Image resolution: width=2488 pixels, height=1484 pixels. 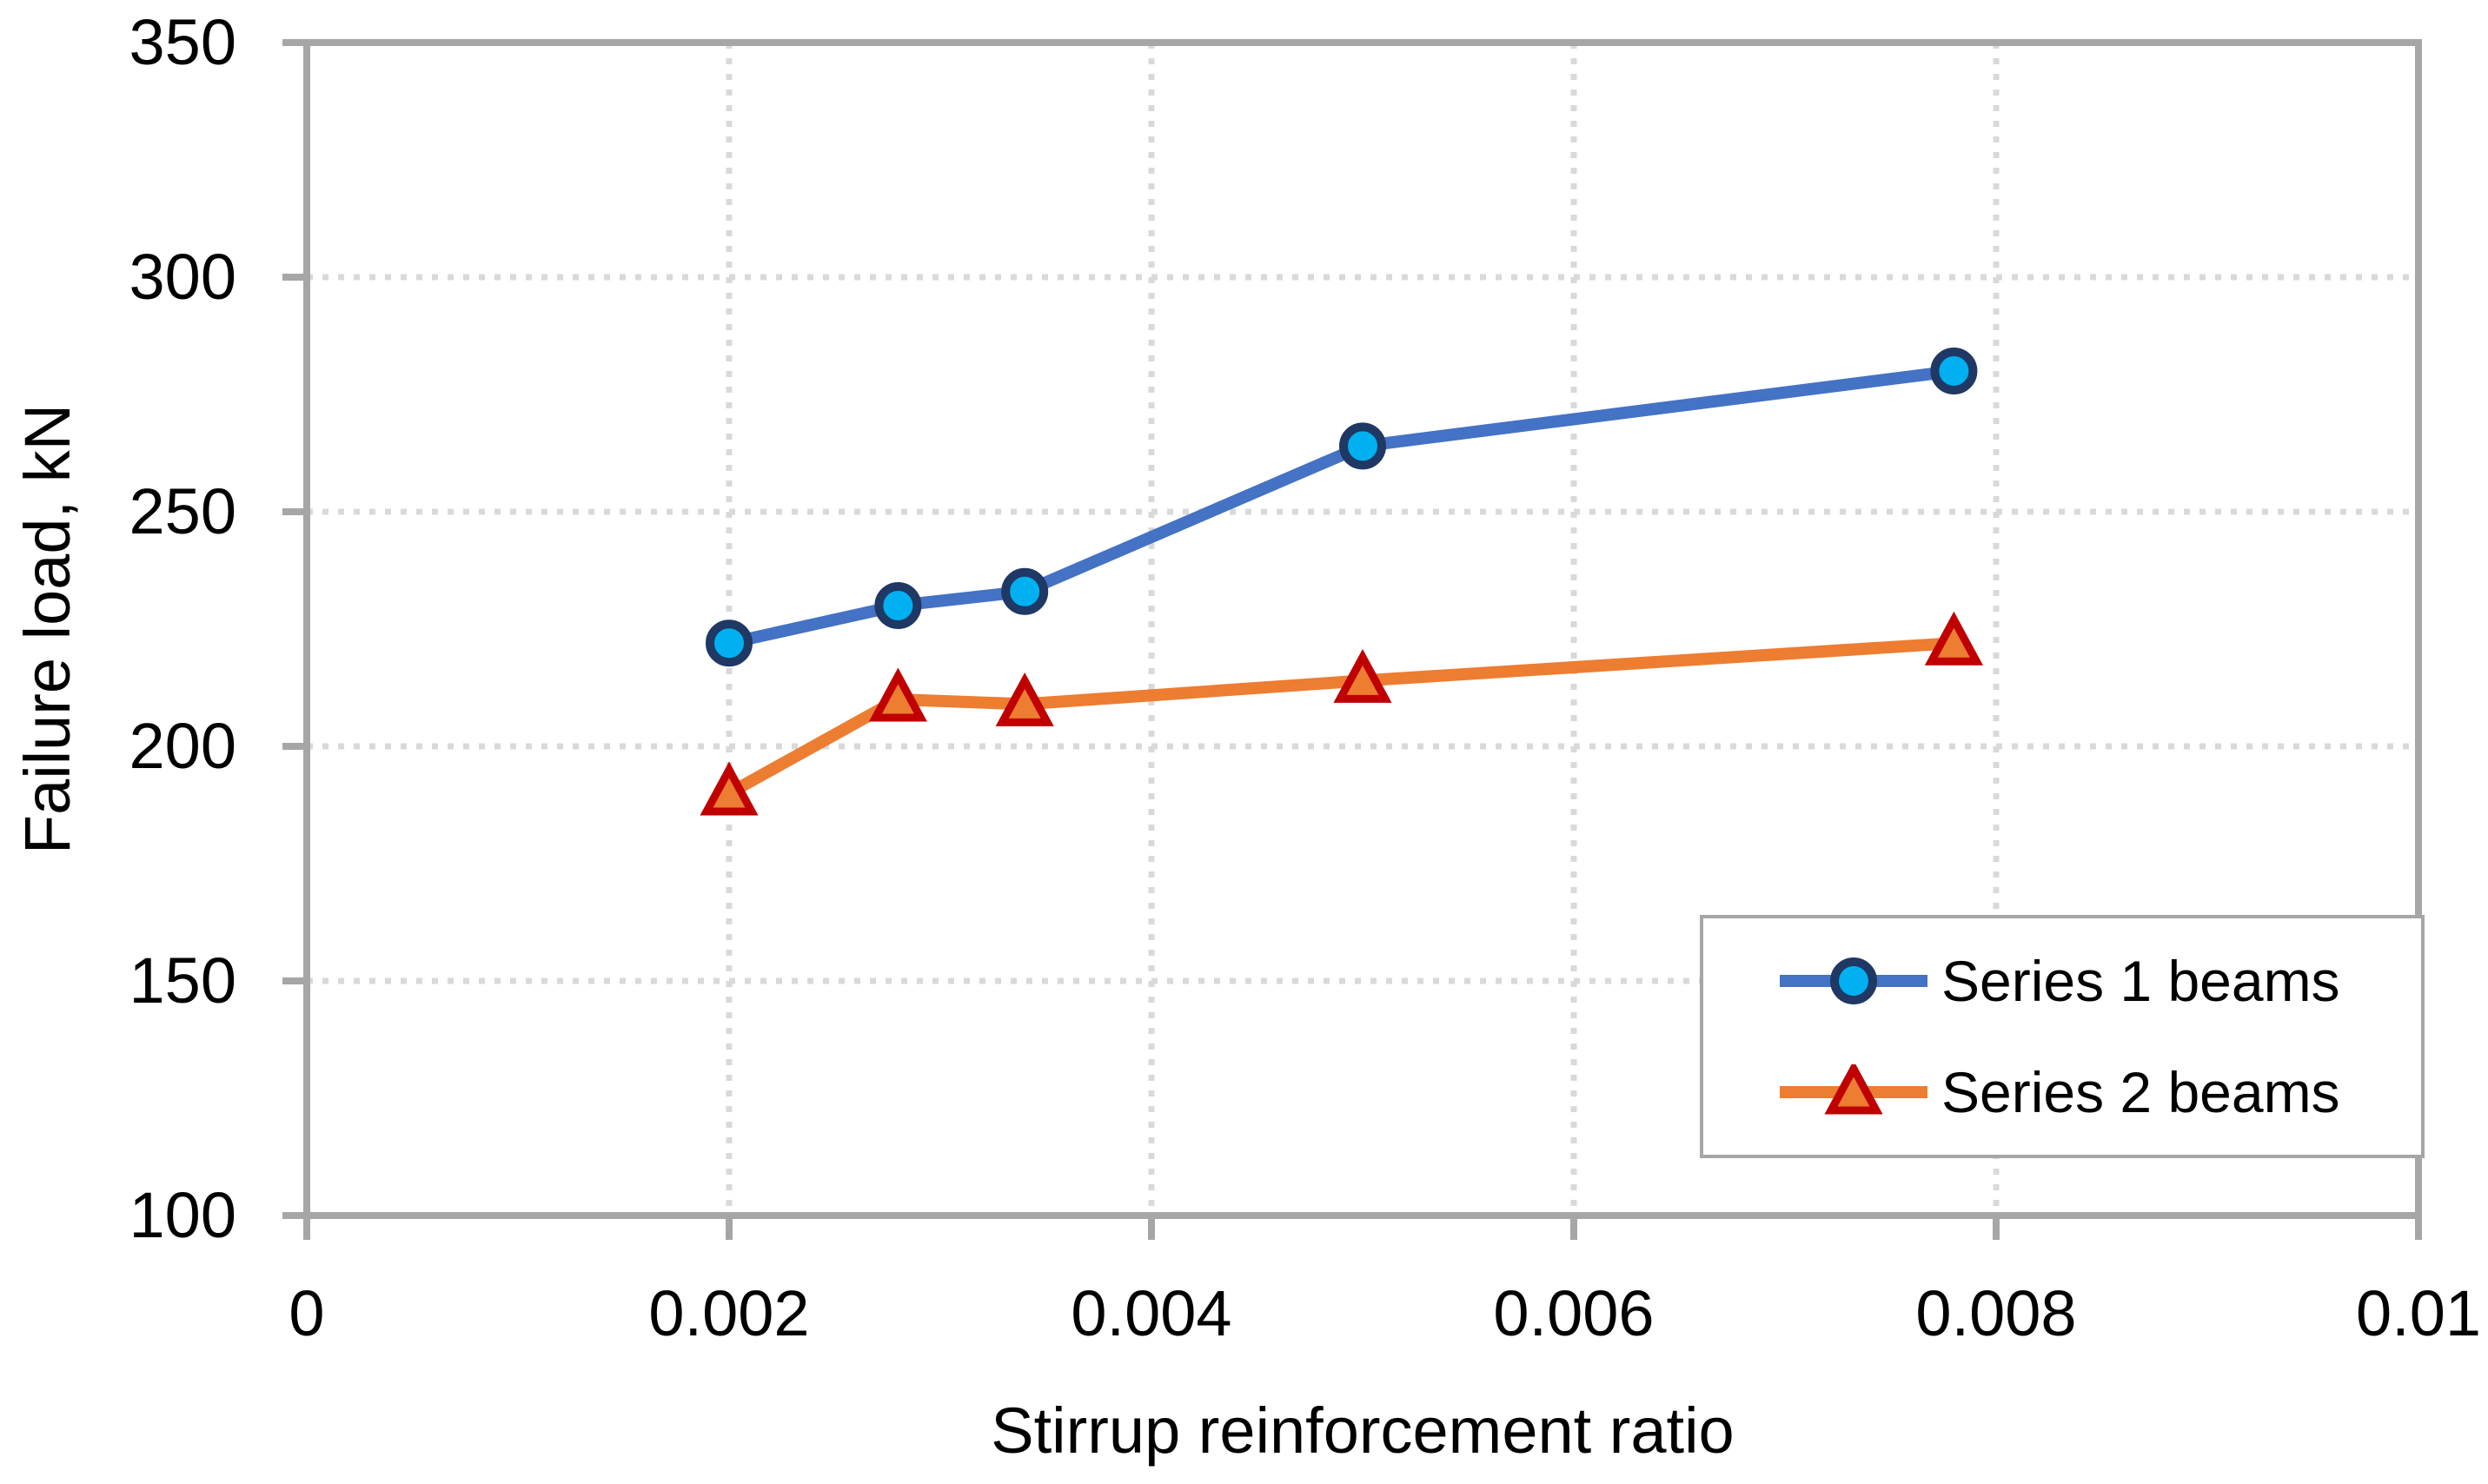 I want to click on x-tick-label: 0.006, so click(x=1573, y=1313).